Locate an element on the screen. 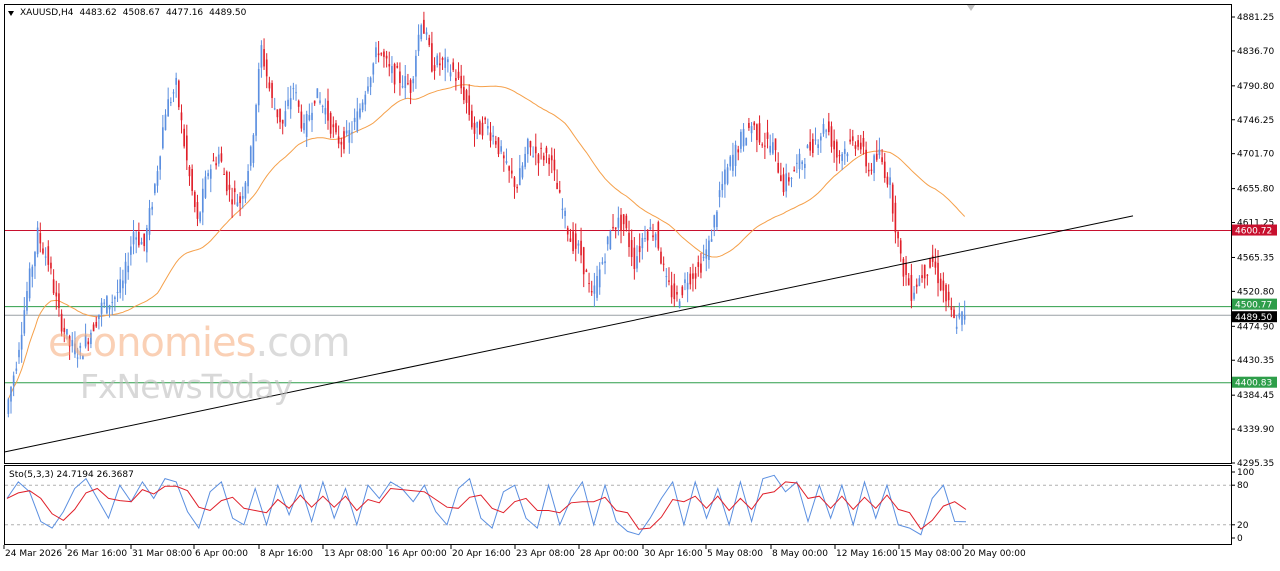 This screenshot has height=571, width=1280. chart-shift-marker is located at coordinates (971, 8).